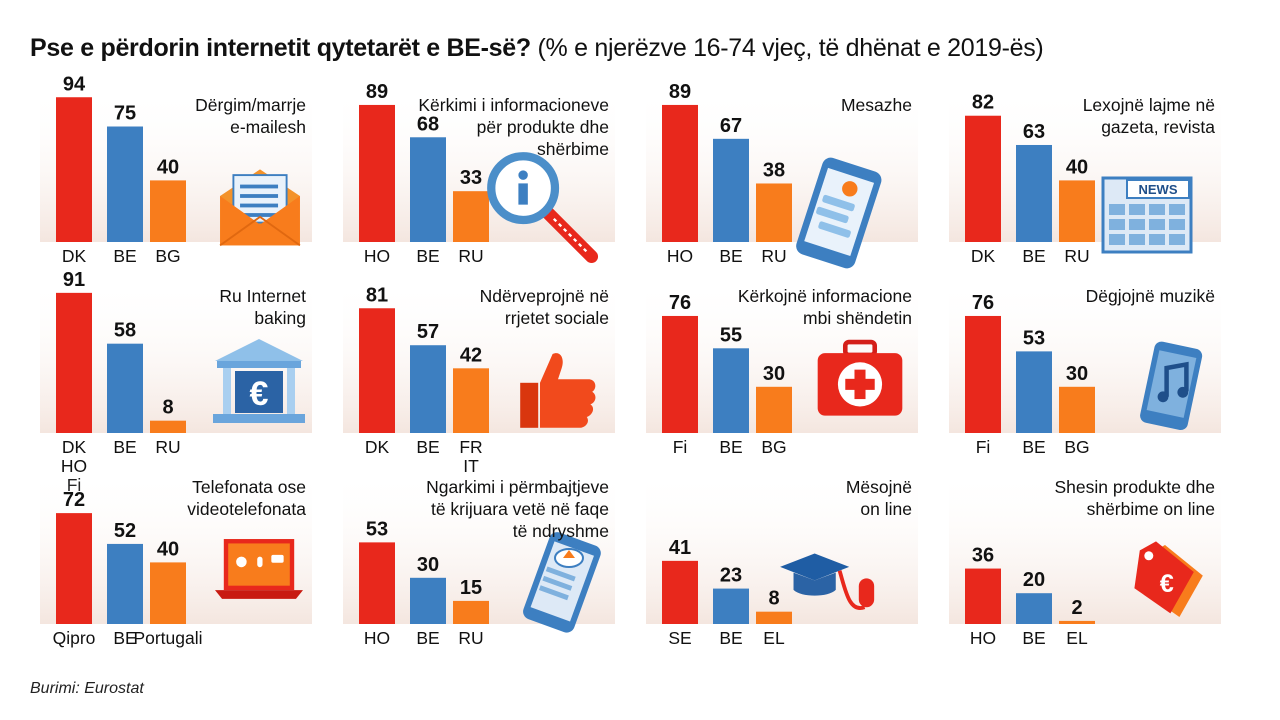 Image resolution: width=1280 pixels, height=720 pixels. Describe the element at coordinates (471, 355) in the screenshot. I see `value-label: 42` at that location.